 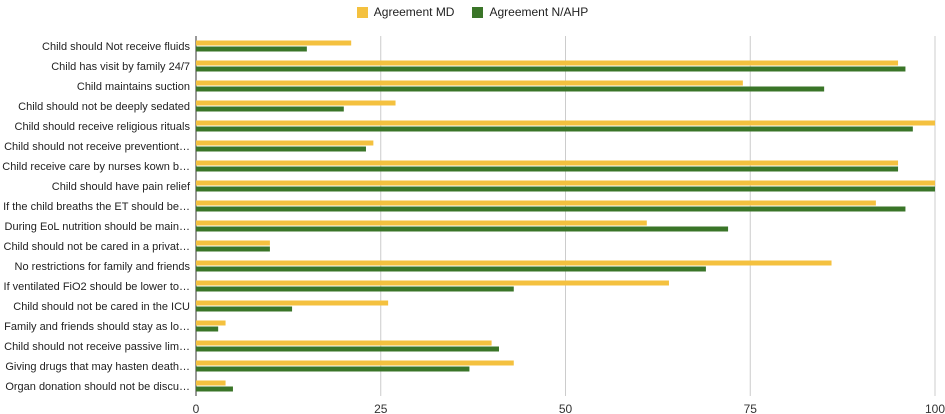 I want to click on legend-item-nahp: Agreement N/AHP, so click(x=530, y=12).